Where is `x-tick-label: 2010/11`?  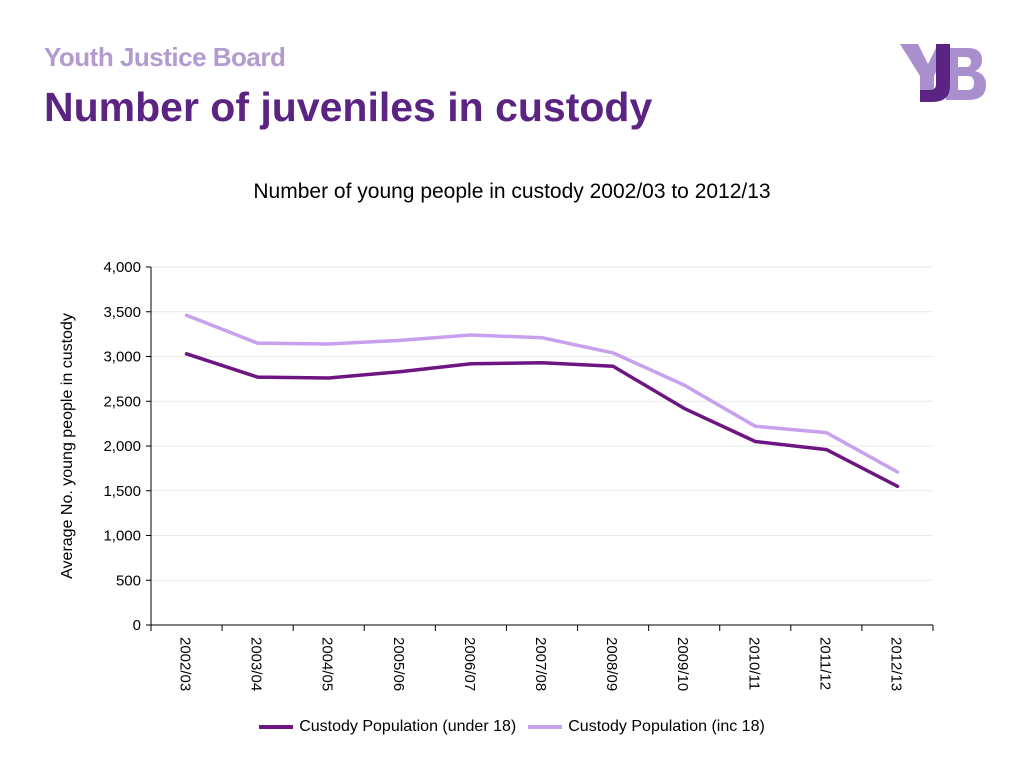 x-tick-label: 2010/11 is located at coordinates (753, 663).